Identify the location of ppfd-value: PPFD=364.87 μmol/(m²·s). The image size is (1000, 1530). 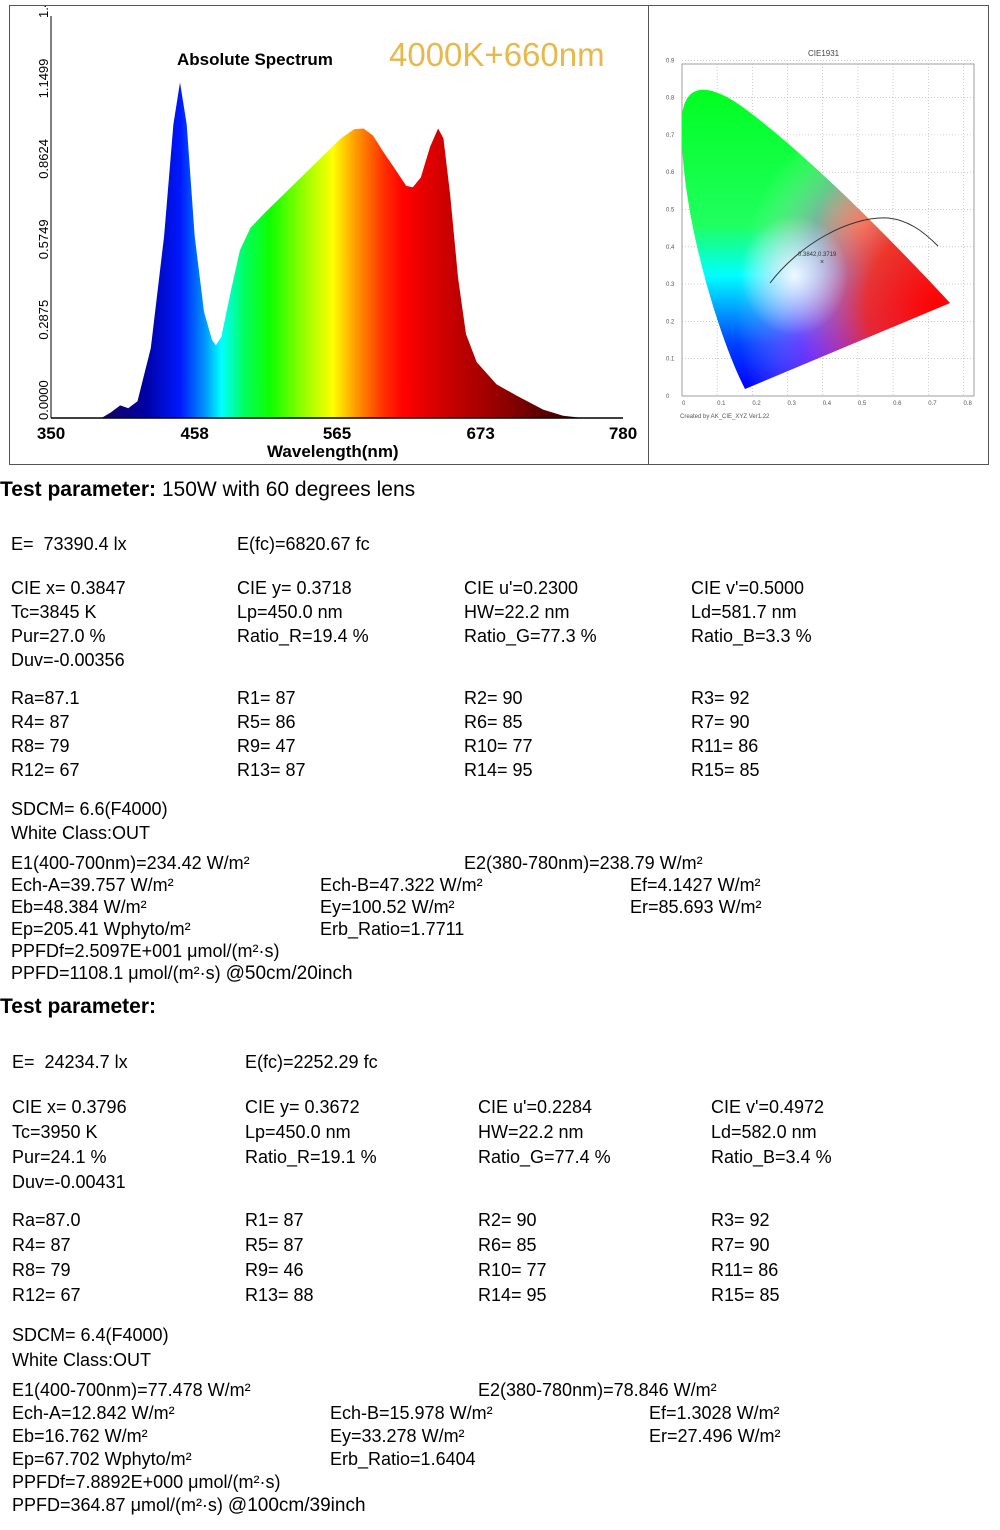
(120, 1505).